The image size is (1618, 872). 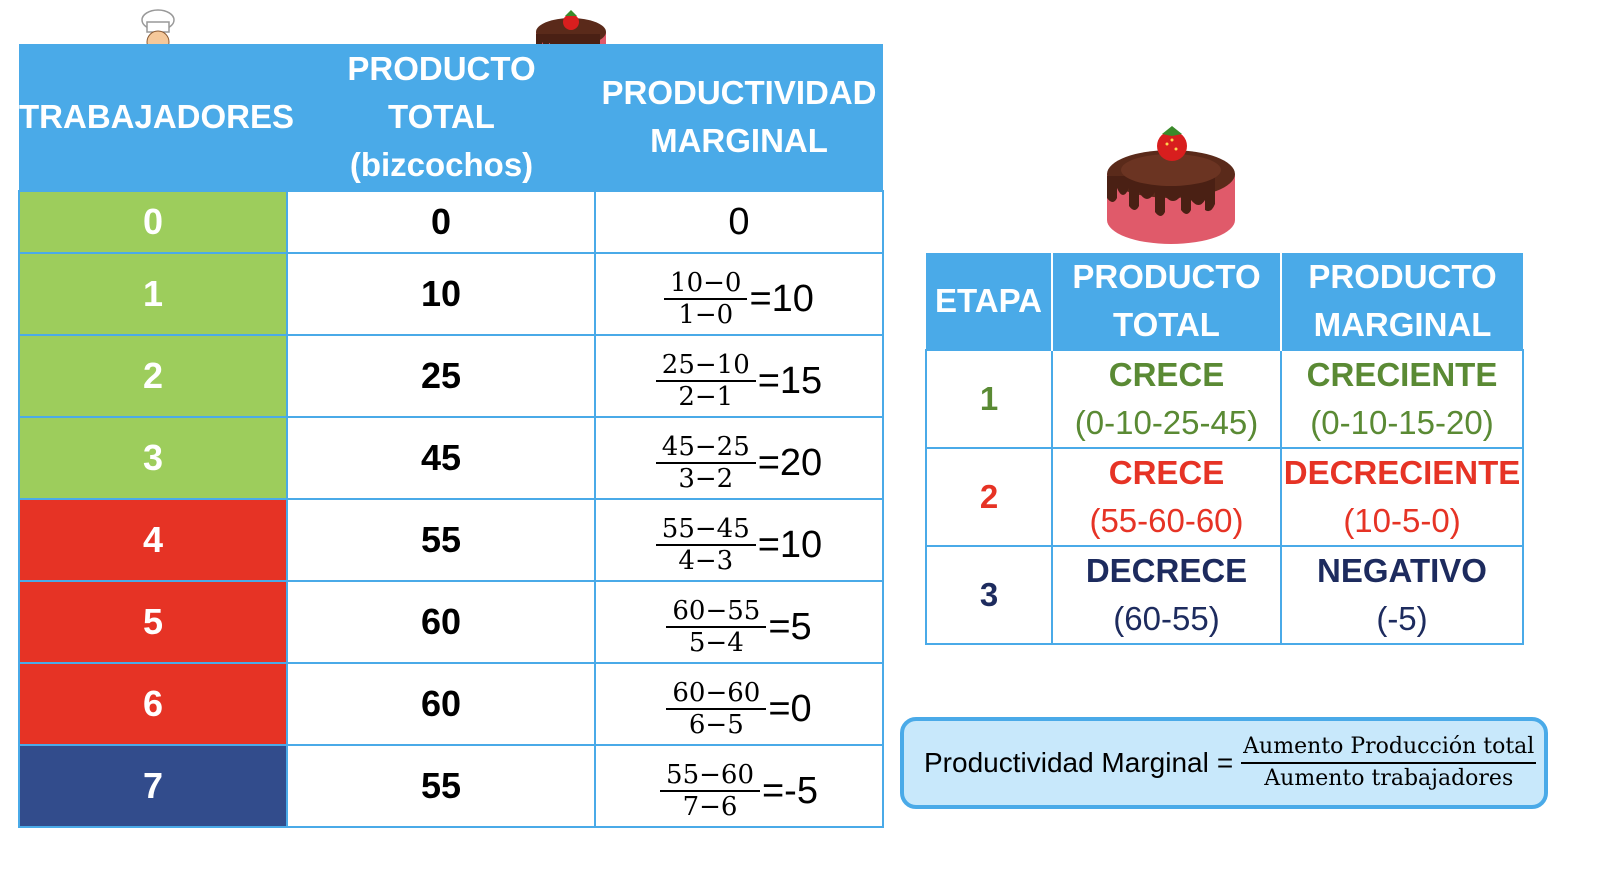 I want to click on pm-keyword: CRECIENTE, so click(x=1402, y=374).